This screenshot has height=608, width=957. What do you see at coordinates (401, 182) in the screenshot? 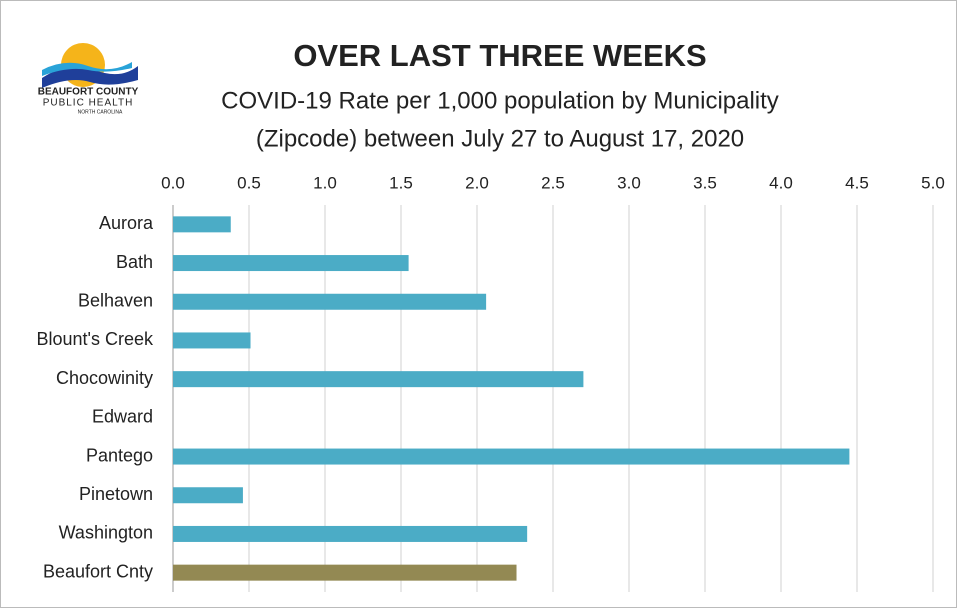
I see `x-tick-label: 1.5` at bounding box center [401, 182].